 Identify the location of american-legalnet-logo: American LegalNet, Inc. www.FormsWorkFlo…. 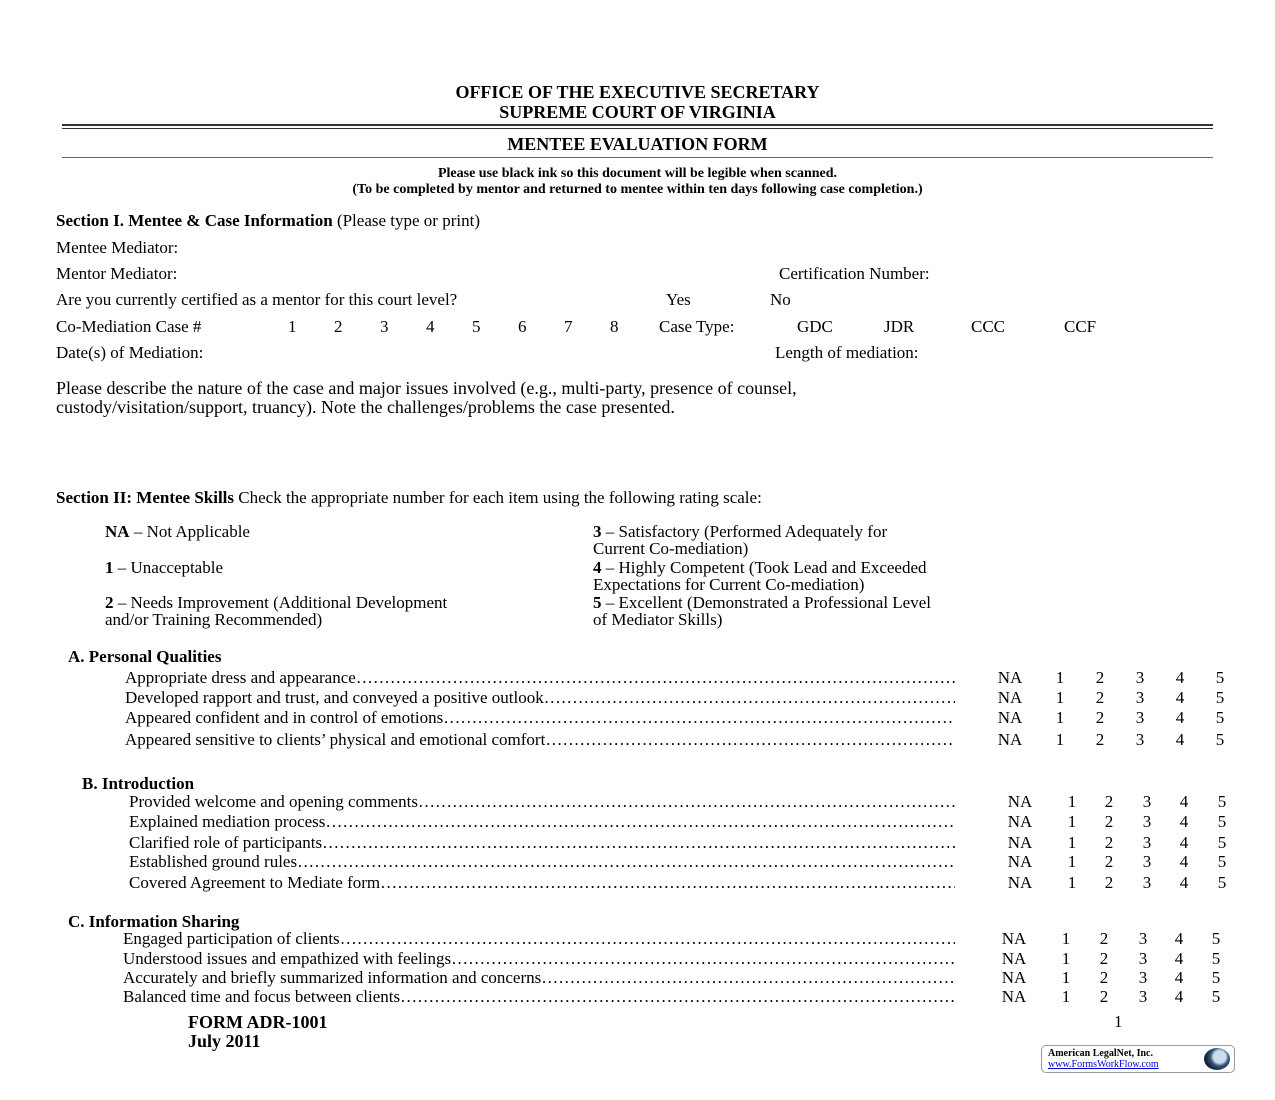
(1138, 1059).